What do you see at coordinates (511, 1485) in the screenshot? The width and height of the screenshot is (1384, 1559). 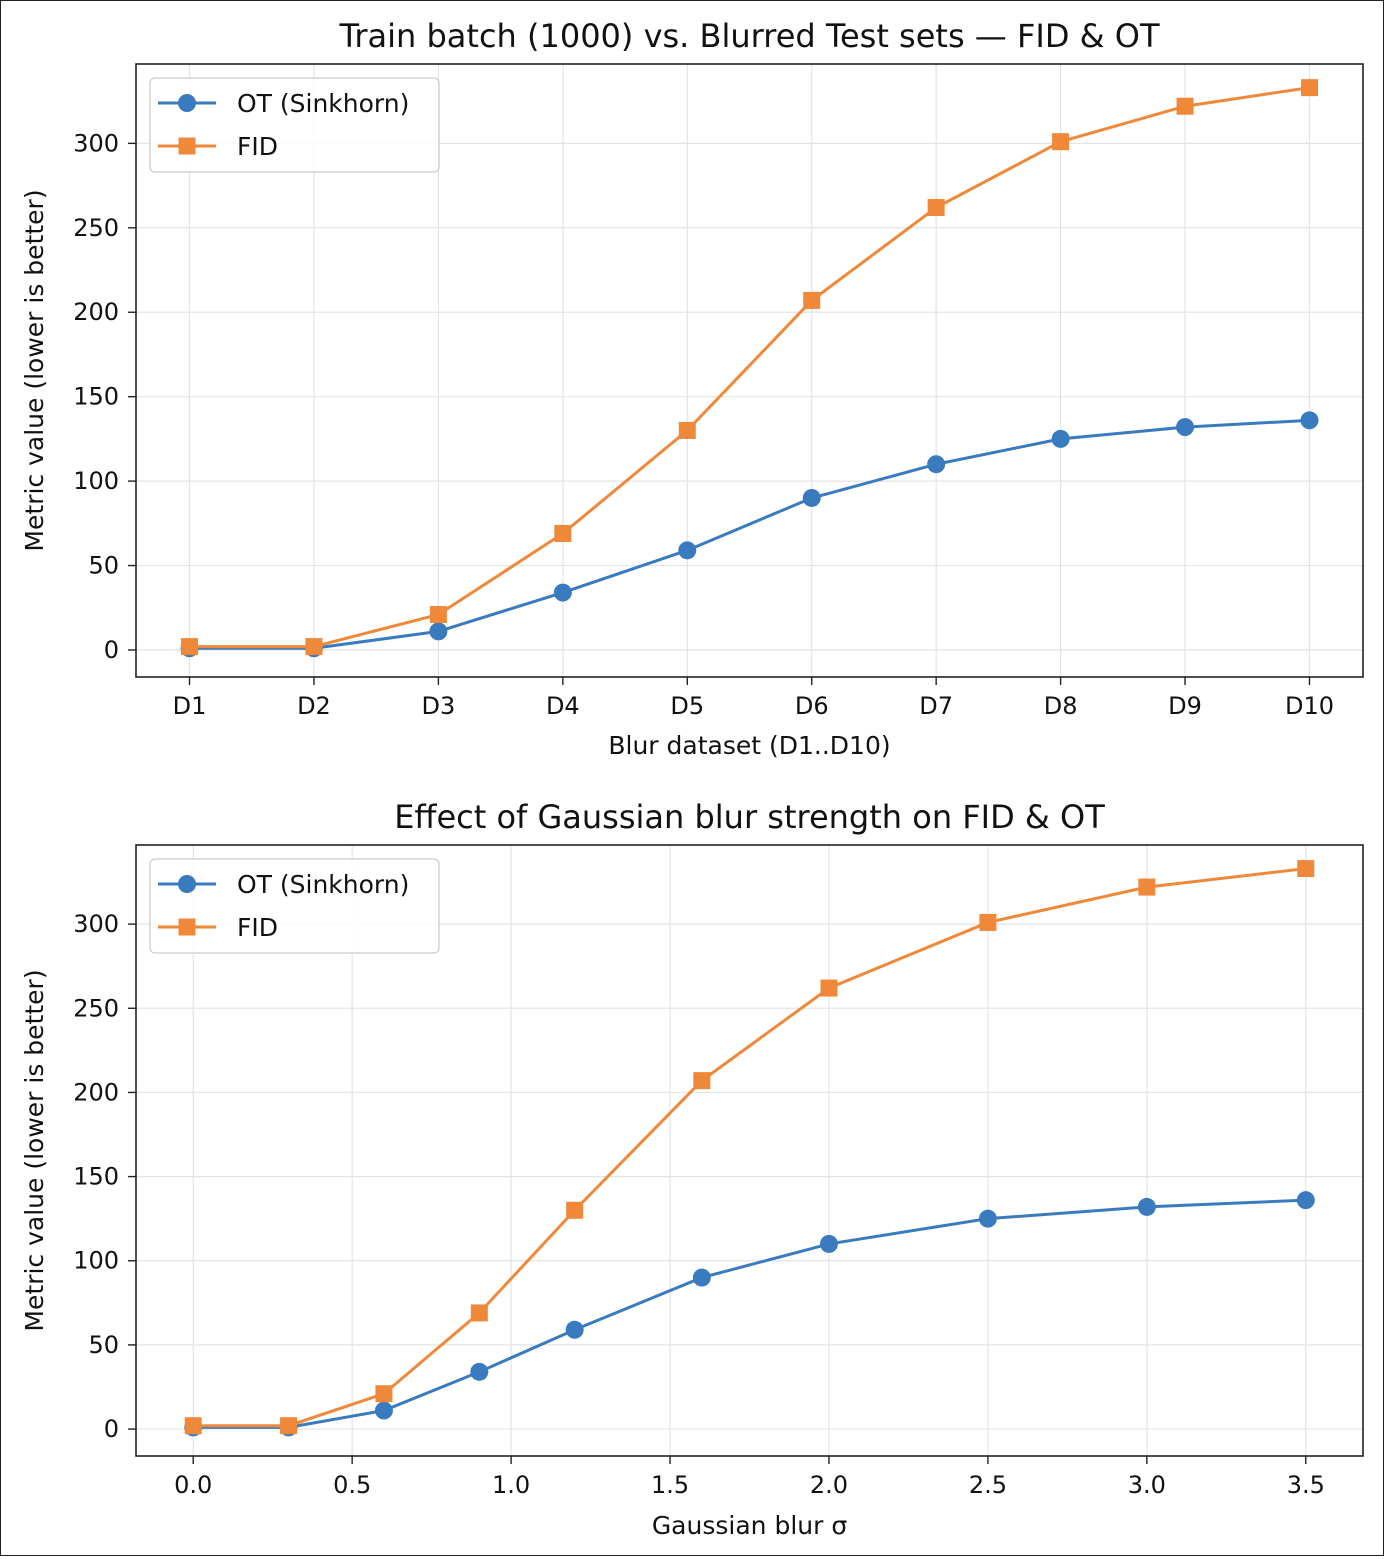 I see `x-tick-label: 1.0` at bounding box center [511, 1485].